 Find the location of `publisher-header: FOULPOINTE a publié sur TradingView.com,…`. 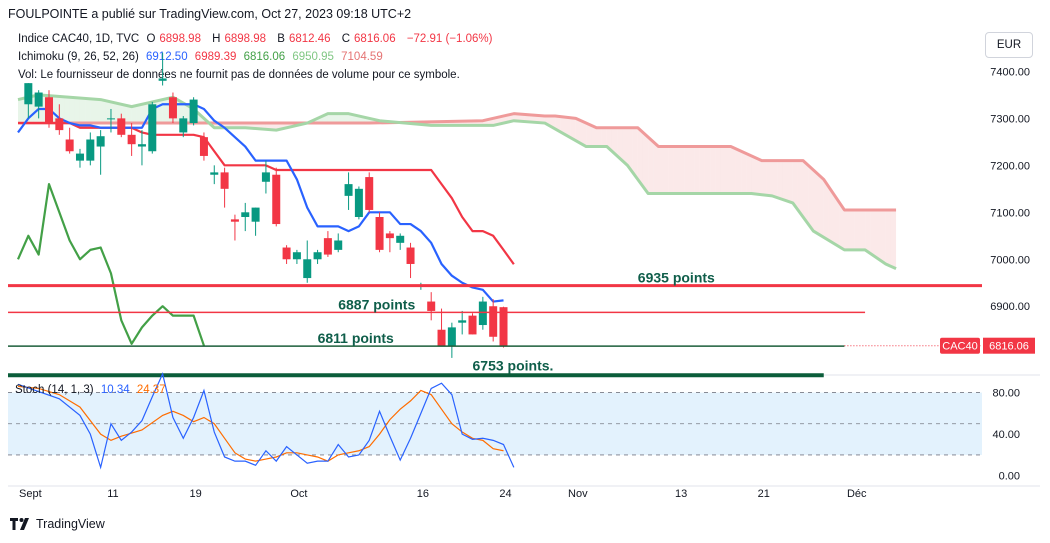

publisher-header: FOULPOINTE a publié sur TradingView.com,… is located at coordinates (210, 14).